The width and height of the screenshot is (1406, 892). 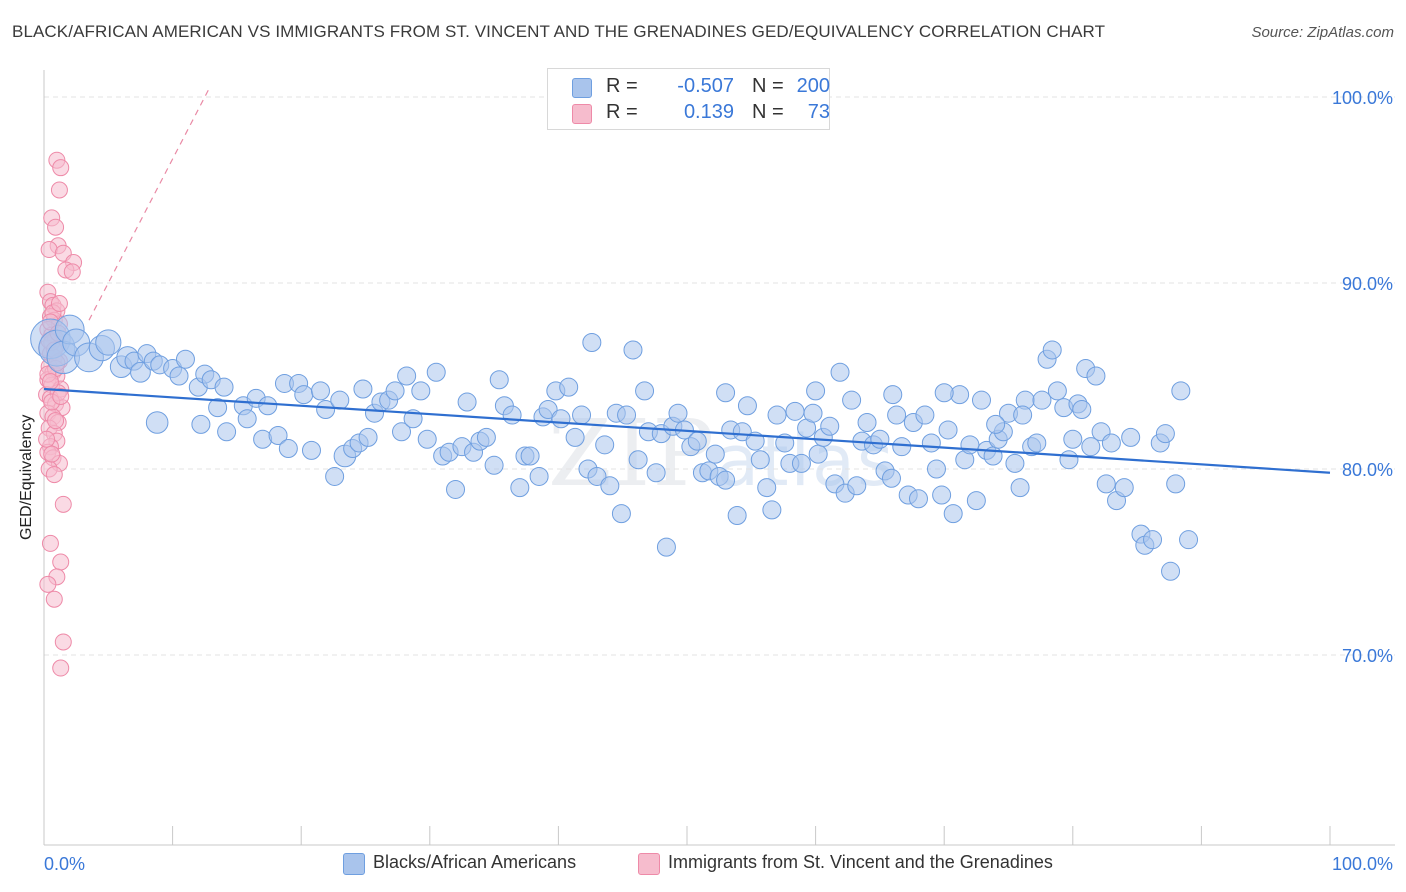 I want to click on correlation-legend: R = -0.507 N = 200 R = 0.139 N = 73, so click(x=688, y=99).